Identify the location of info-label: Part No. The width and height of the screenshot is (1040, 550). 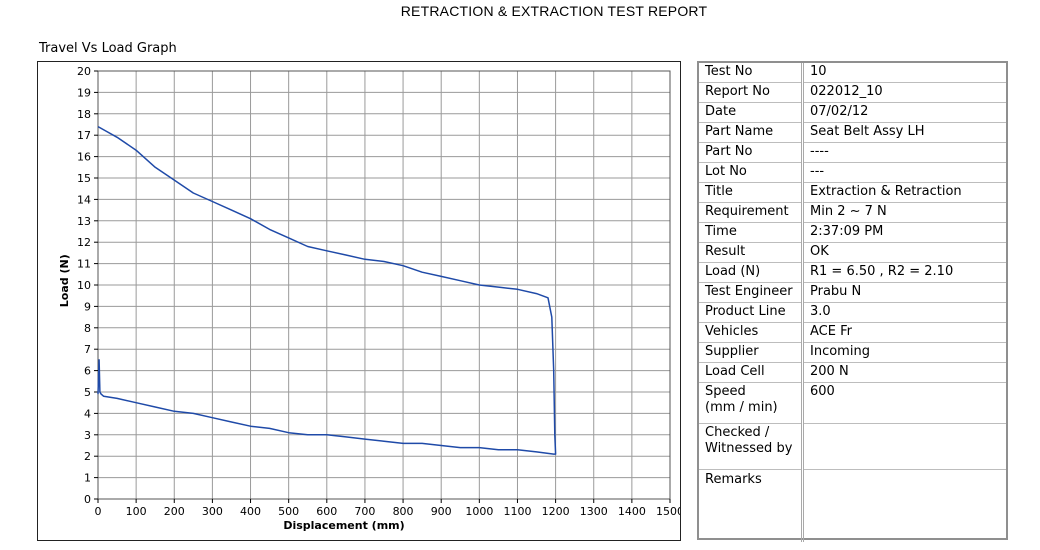
(751, 152).